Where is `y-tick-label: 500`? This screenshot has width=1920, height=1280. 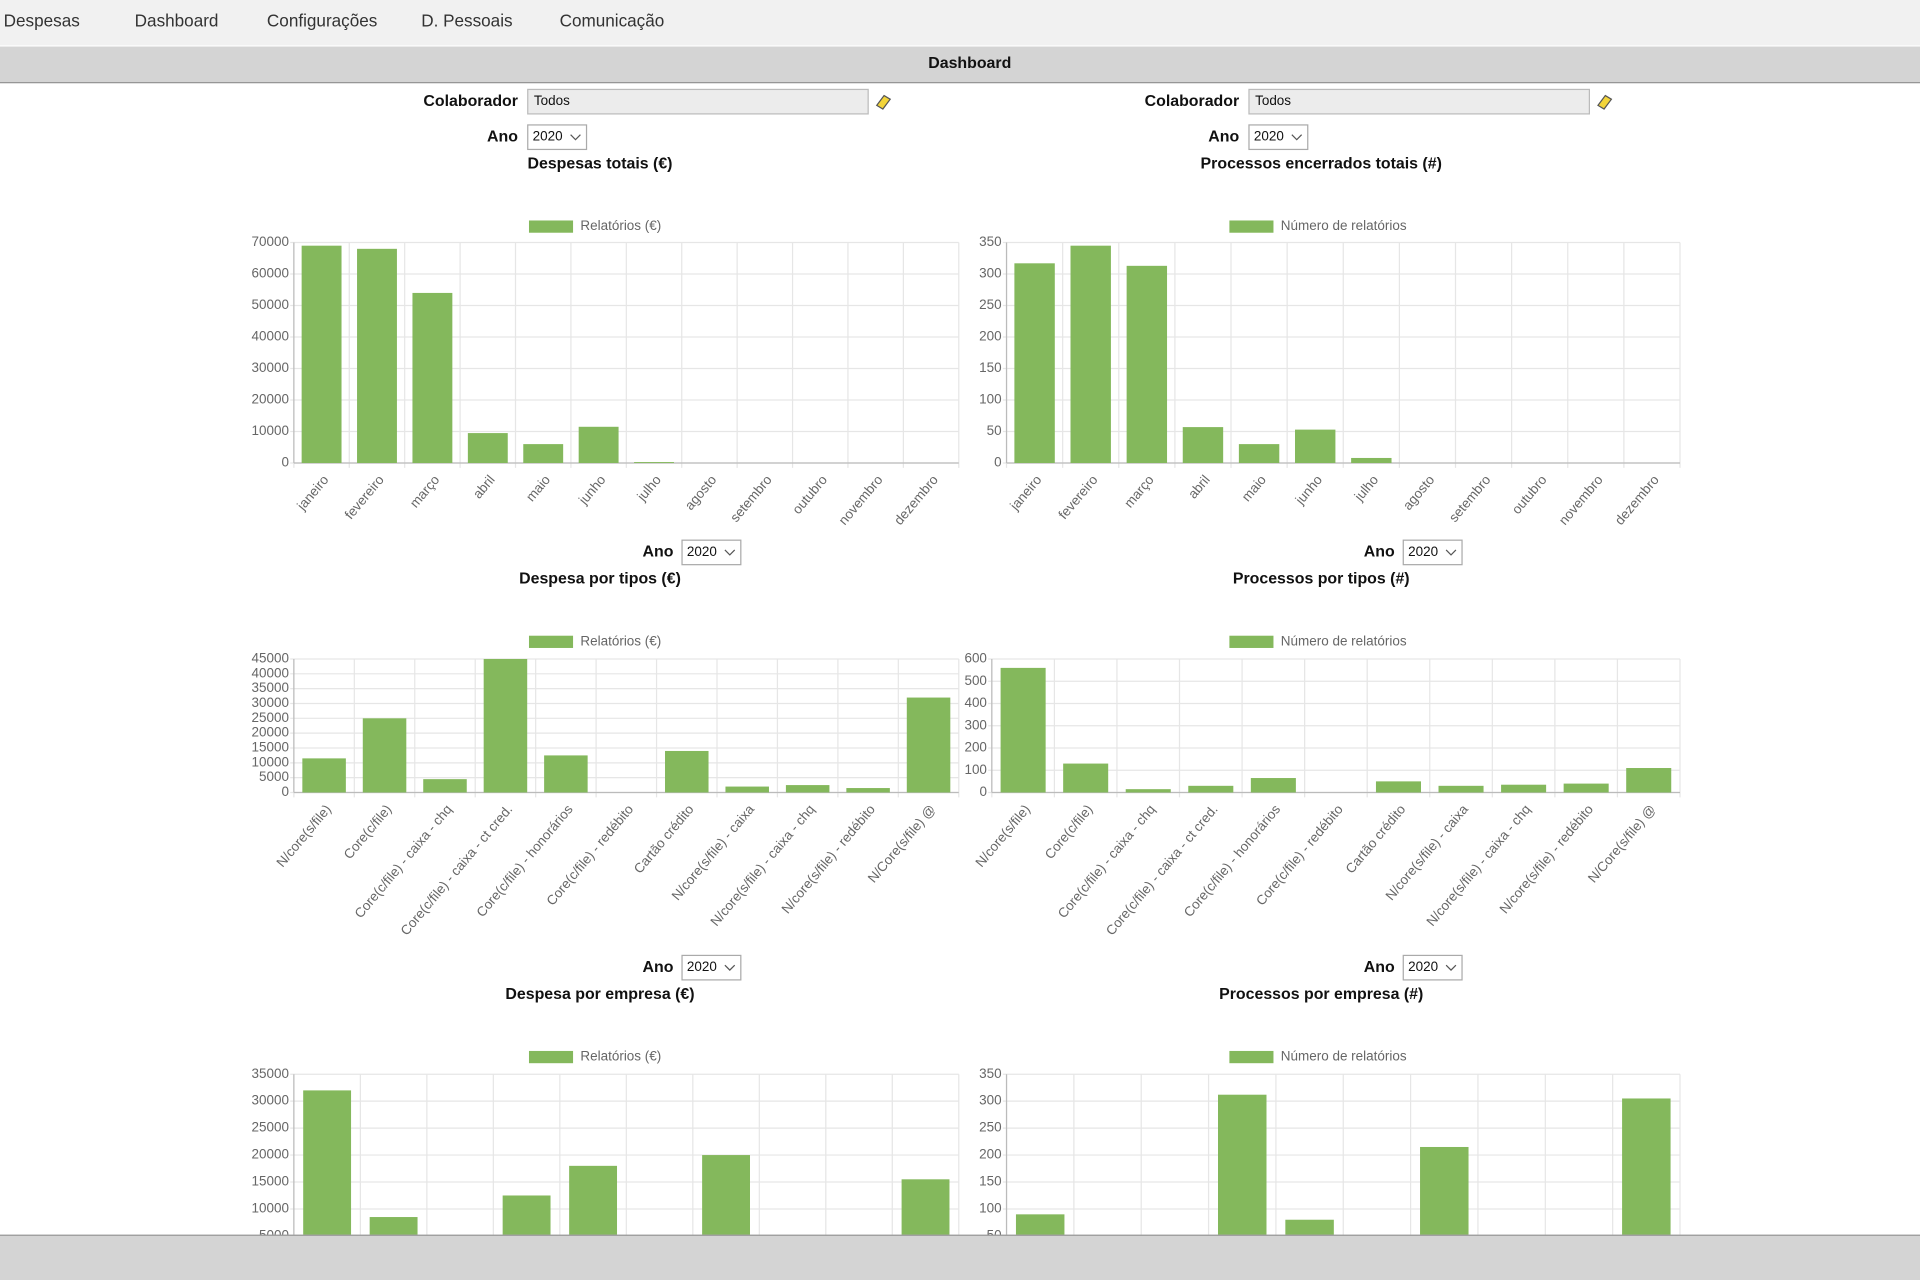 y-tick-label: 500 is located at coordinates (975, 680).